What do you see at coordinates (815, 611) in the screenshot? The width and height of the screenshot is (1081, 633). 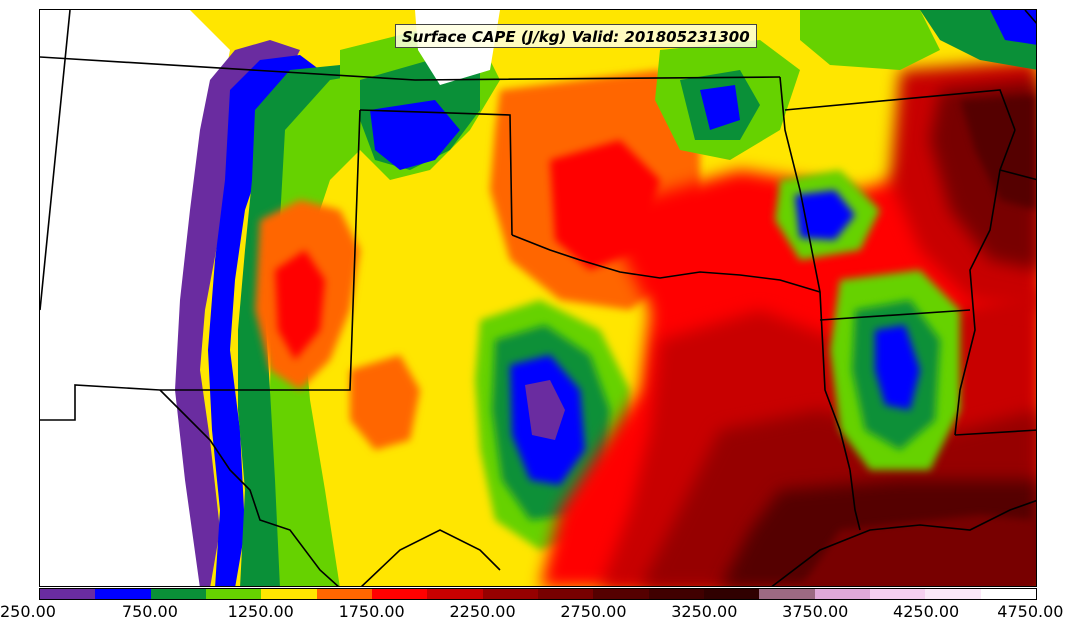 I see `colorbar-tick-label: 3750.00` at bounding box center [815, 611].